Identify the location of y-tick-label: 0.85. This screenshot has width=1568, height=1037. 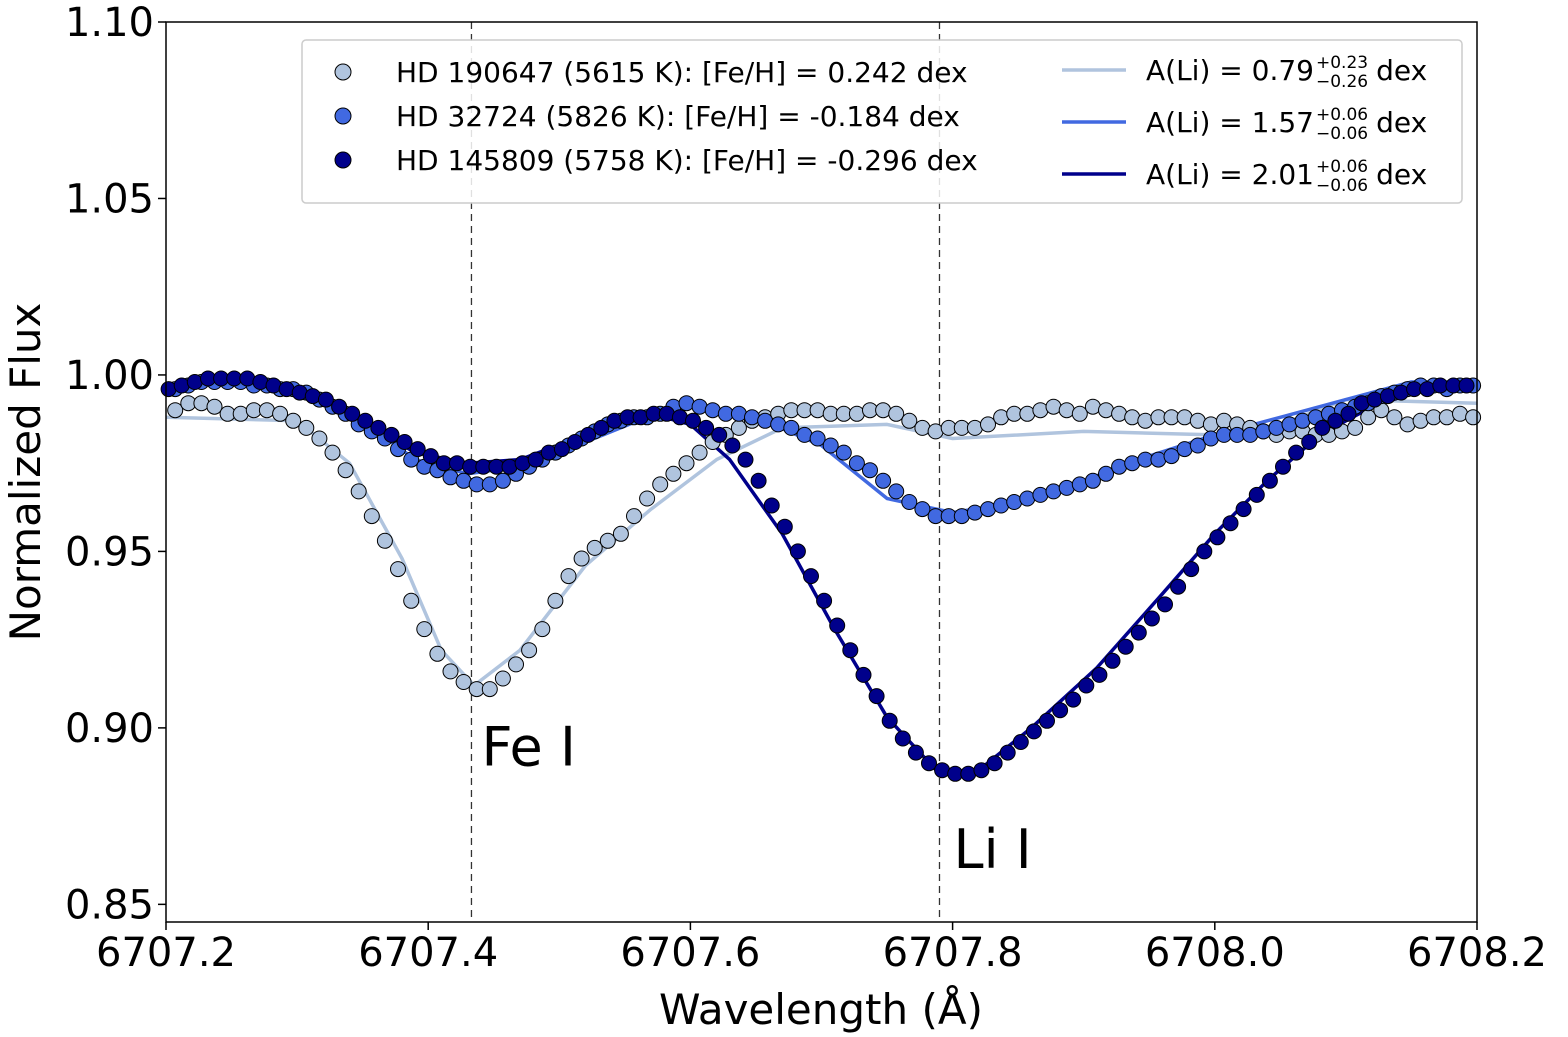
(109, 905).